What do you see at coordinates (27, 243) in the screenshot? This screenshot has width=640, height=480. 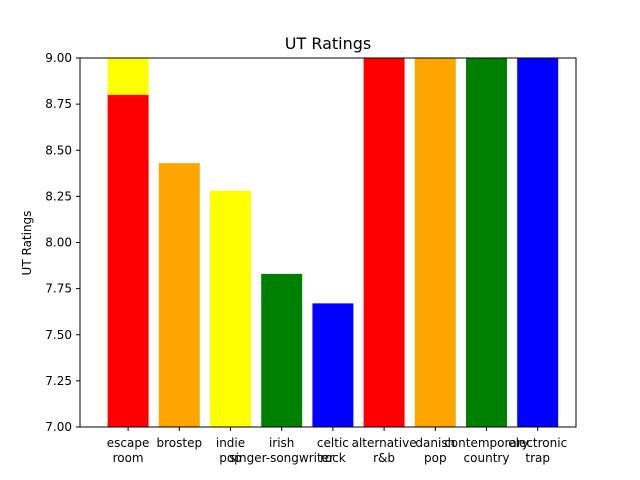 I see `y-axis-label: UT Ratings` at bounding box center [27, 243].